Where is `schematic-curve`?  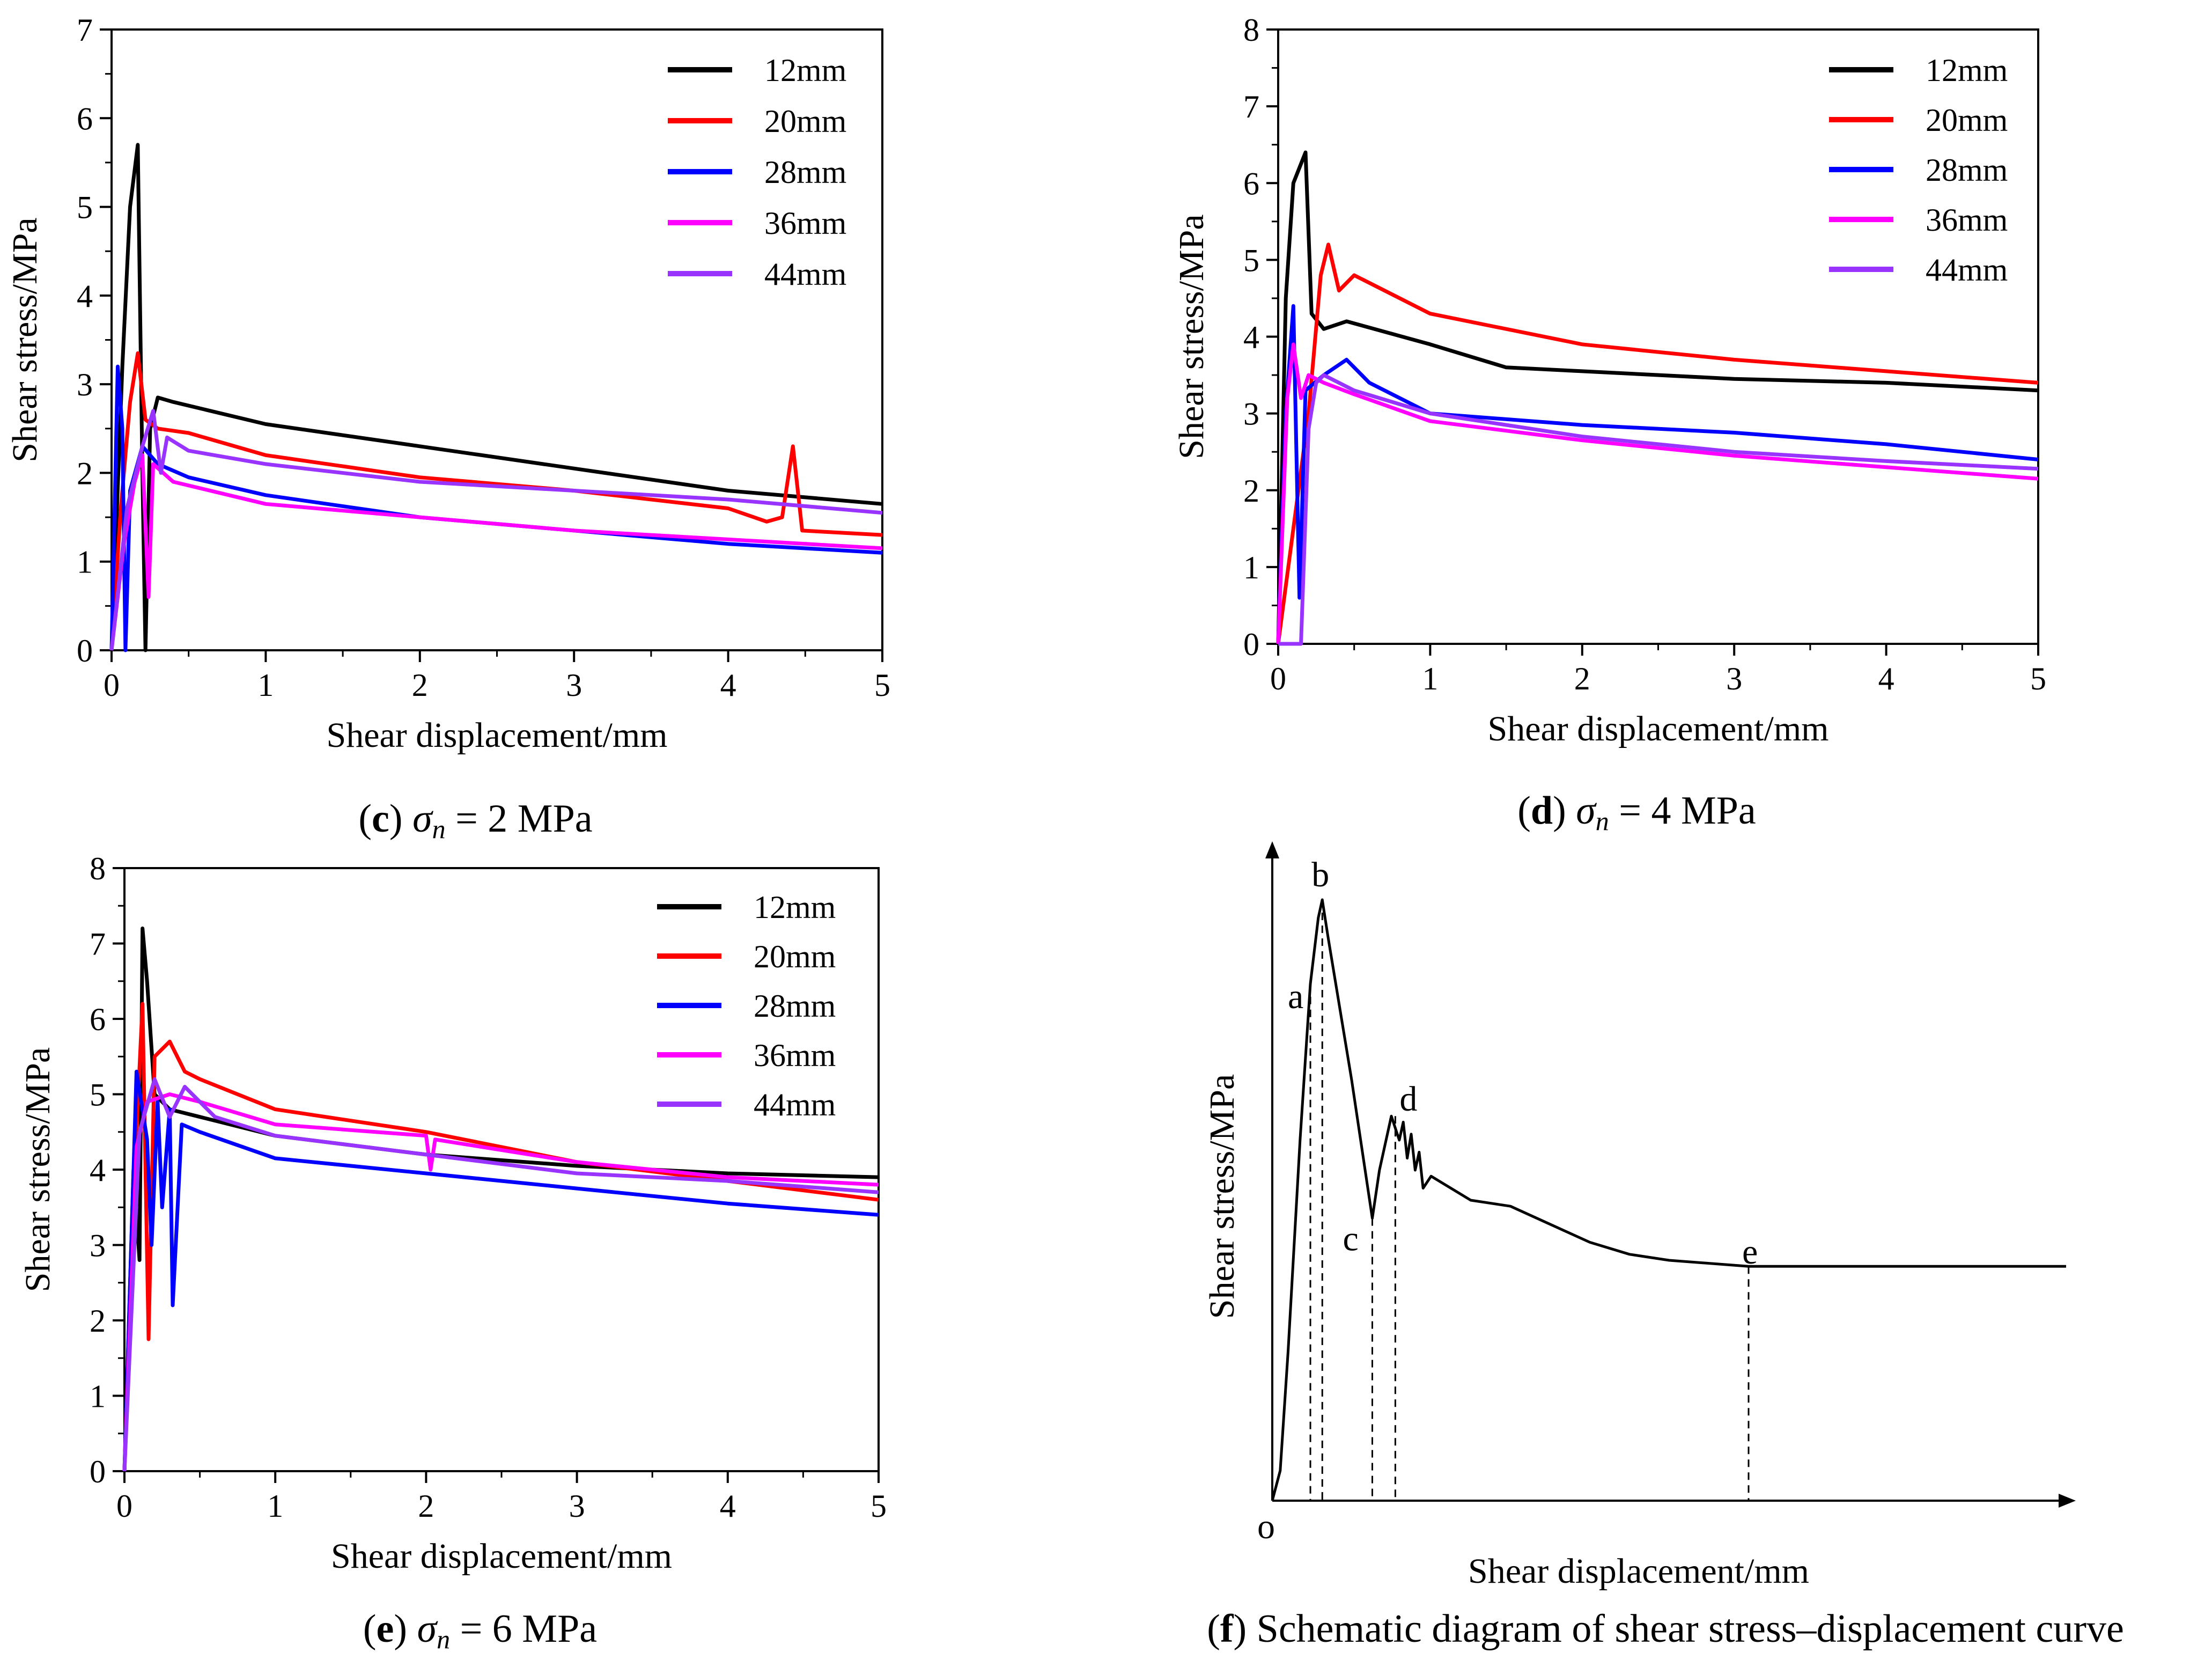
schematic-curve is located at coordinates (1669, 1199).